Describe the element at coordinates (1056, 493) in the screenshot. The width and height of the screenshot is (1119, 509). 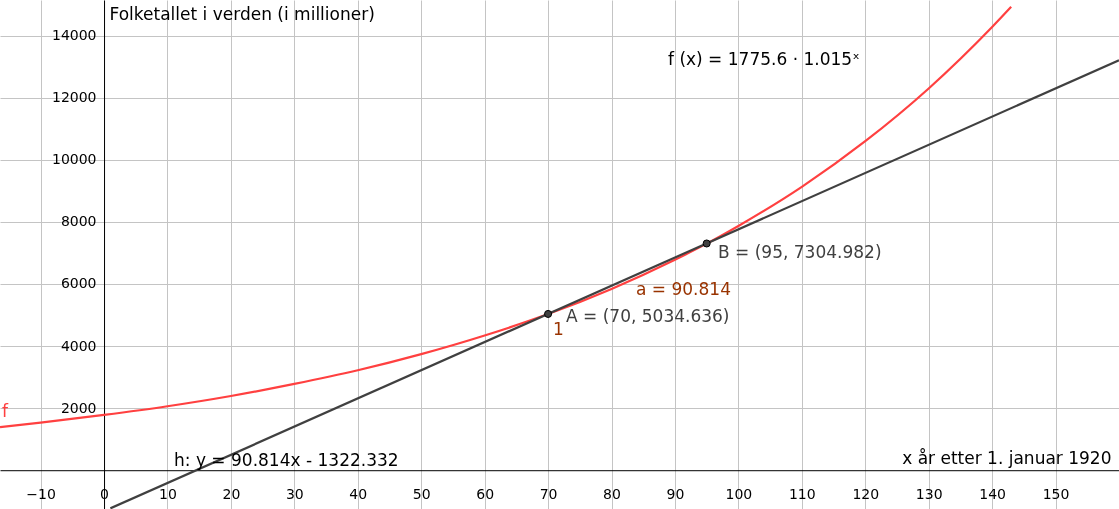
I see `x-tick-label: 150` at that location.